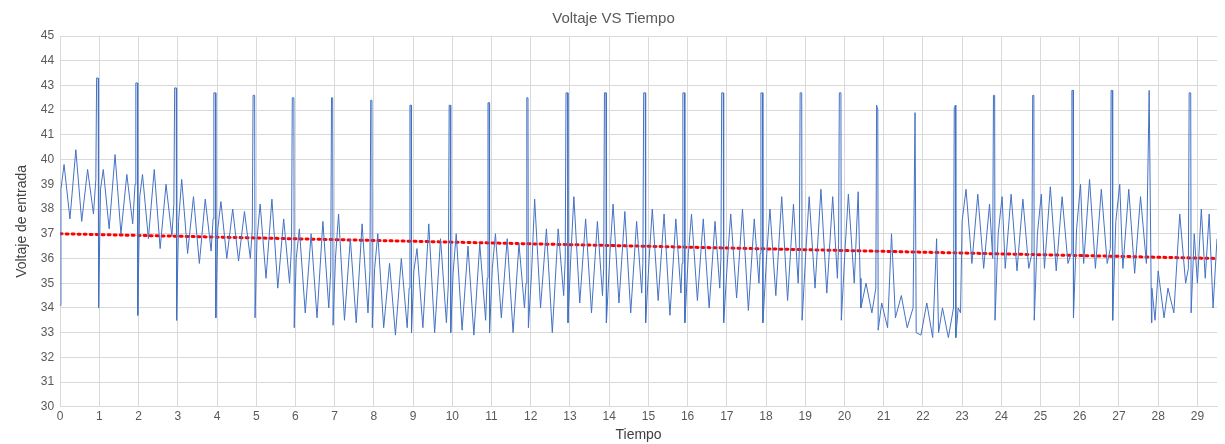  Describe the element at coordinates (609, 416) in the screenshot. I see `x-tick-label: 14` at that location.